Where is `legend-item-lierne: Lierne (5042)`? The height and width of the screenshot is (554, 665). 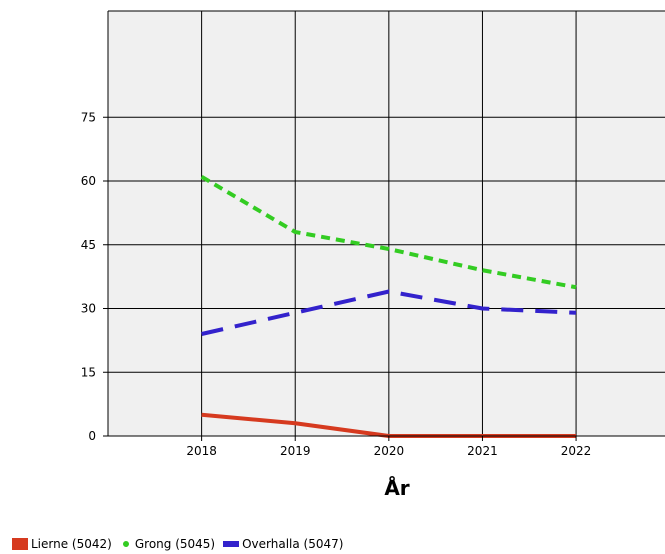
legend-item-lierne: Lierne (5042) is located at coordinates (62, 544).